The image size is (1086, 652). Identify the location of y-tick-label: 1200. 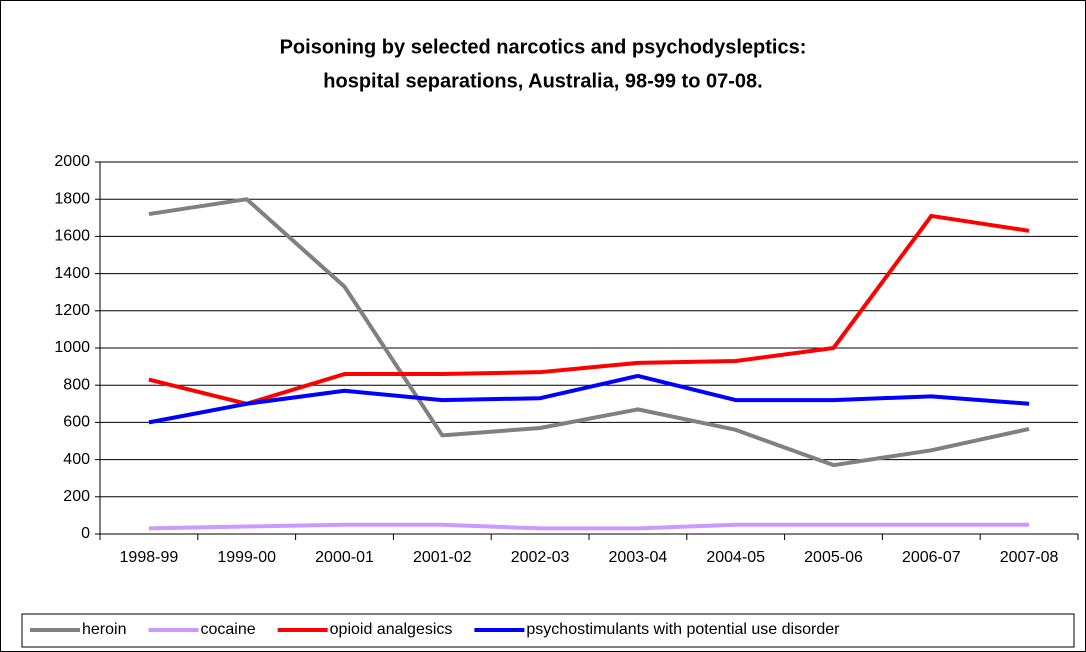
(72, 310).